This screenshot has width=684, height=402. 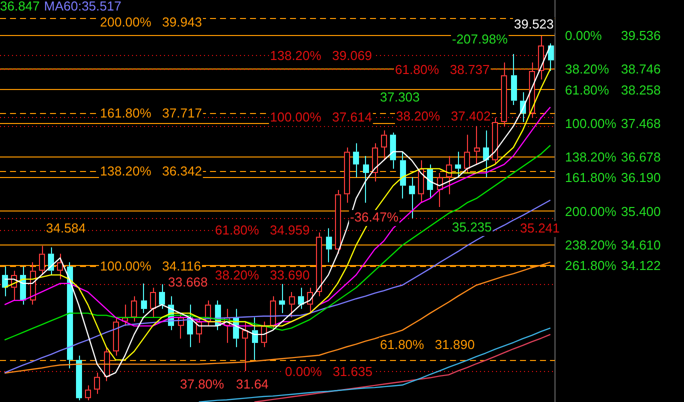 I want to click on y-tick-label: 34.610, so click(x=641, y=244).